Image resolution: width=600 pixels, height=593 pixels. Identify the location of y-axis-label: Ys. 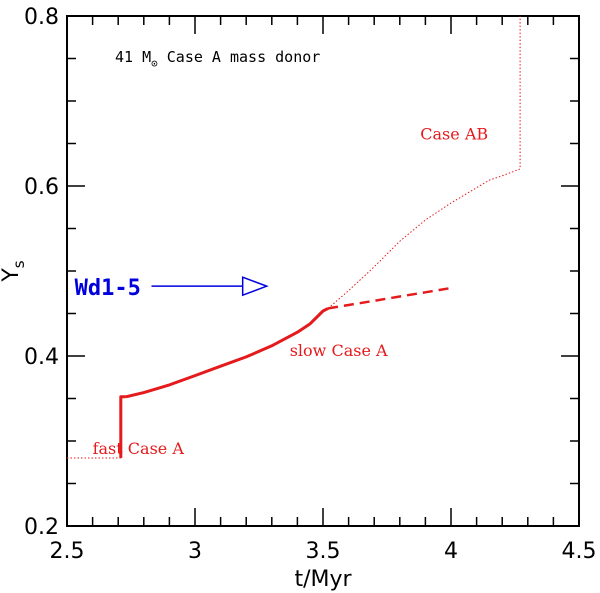
(14, 271).